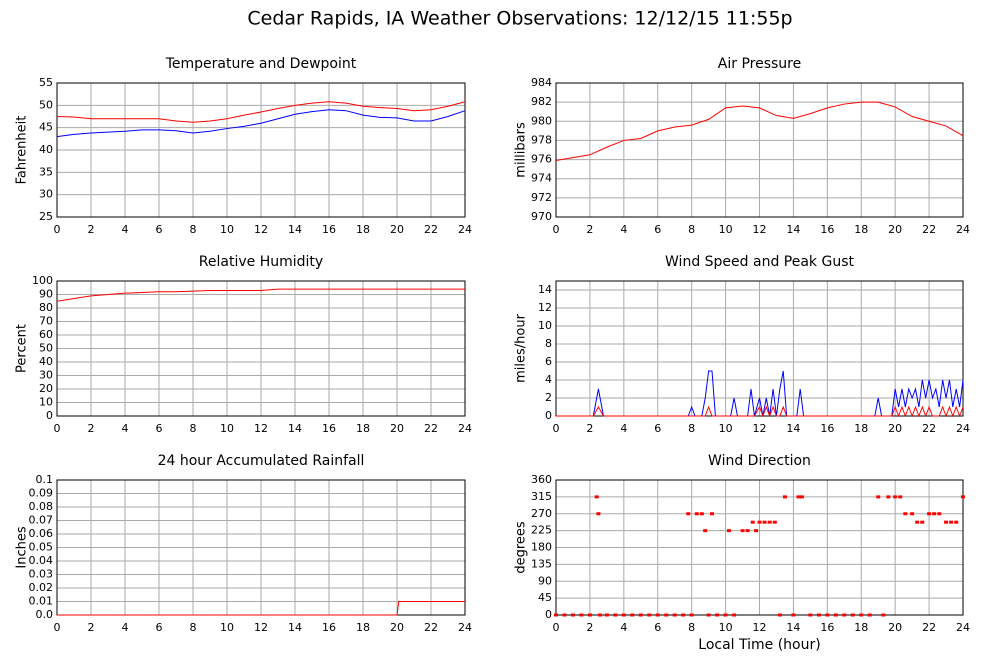  I want to click on y-axis-label: millibars, so click(521, 150).